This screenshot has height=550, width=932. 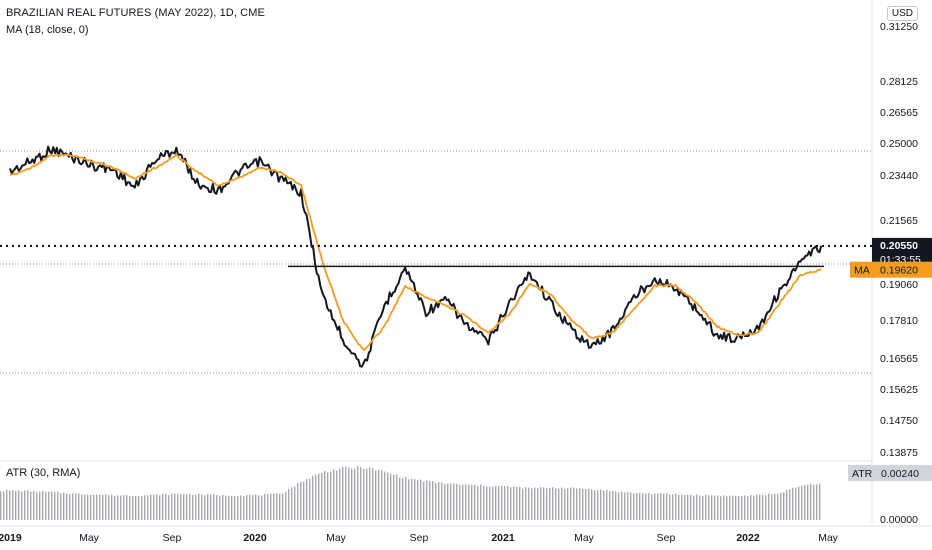 What do you see at coordinates (899, 390) in the screenshot?
I see `y-tick-label: 0.15625` at bounding box center [899, 390].